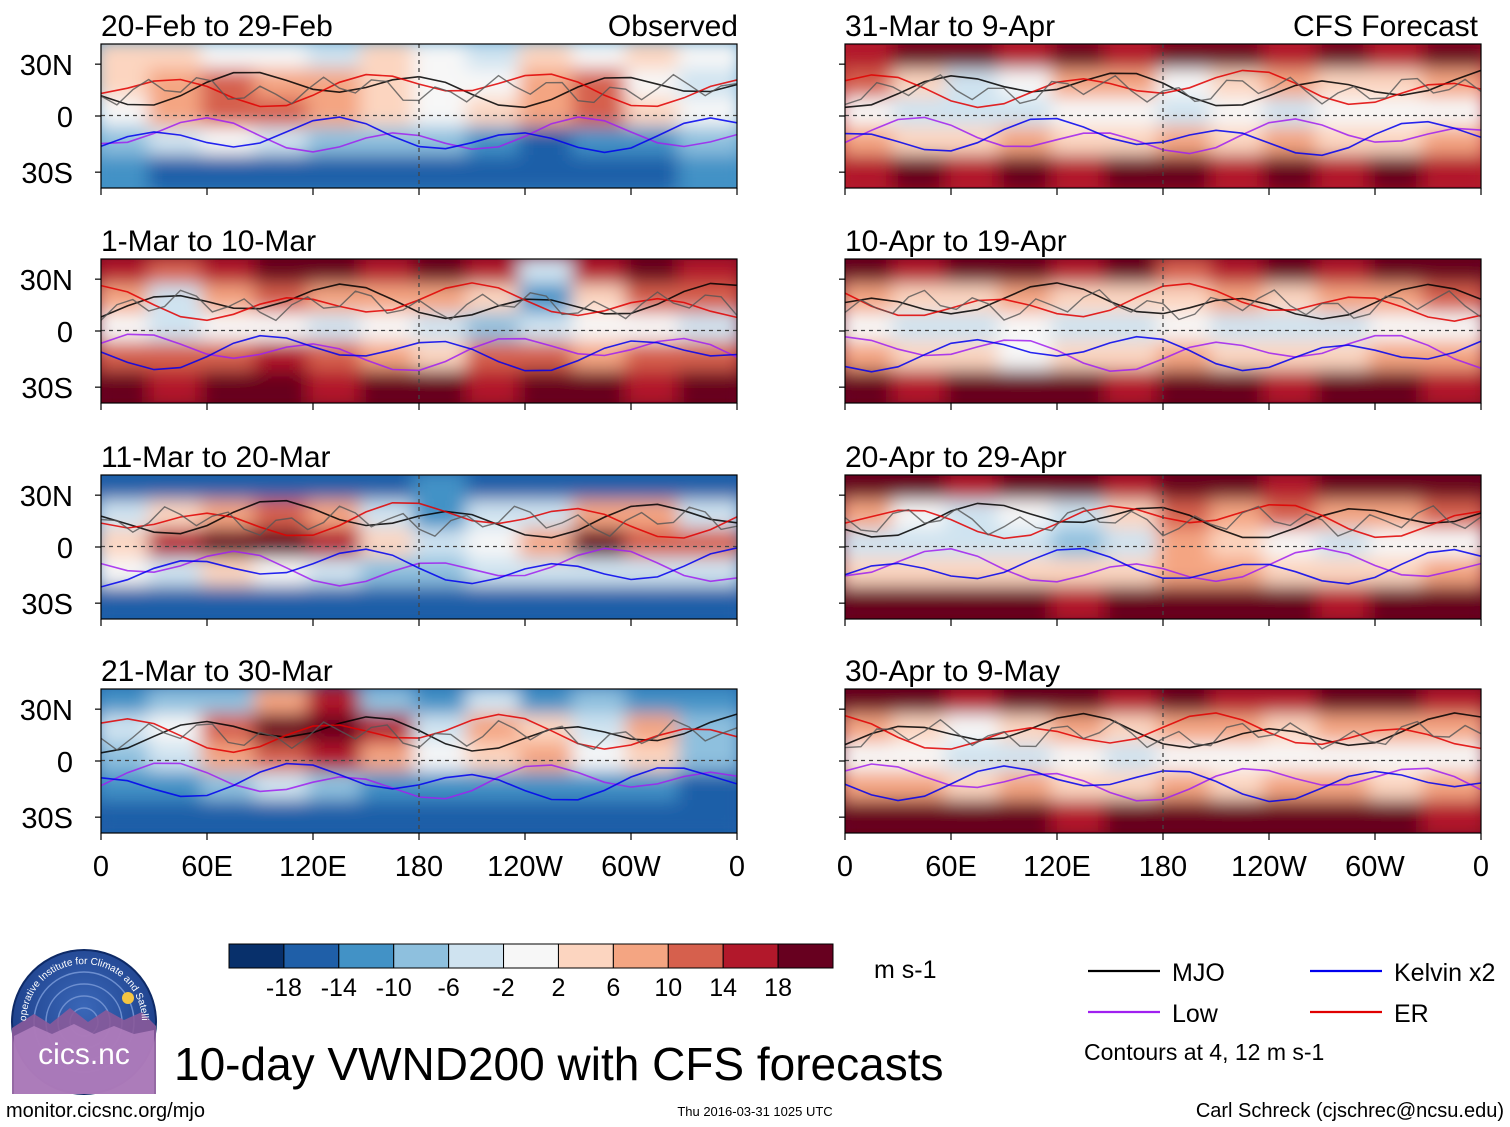  I want to click on colorbar-tick-label: -18, so click(284, 988).